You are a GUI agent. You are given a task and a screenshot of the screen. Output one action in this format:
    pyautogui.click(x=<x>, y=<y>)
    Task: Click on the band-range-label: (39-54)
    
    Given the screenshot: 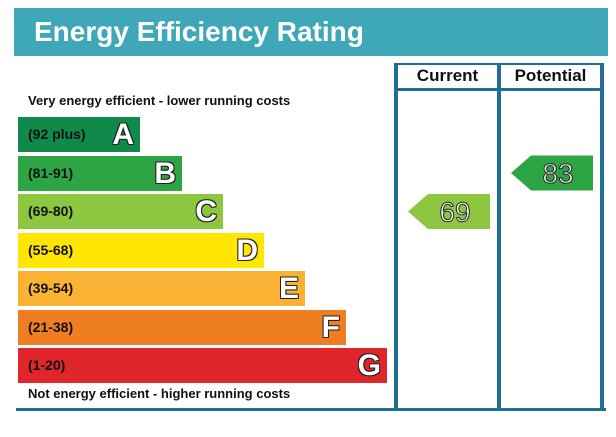 What is the action you would take?
    pyautogui.click(x=51, y=288)
    